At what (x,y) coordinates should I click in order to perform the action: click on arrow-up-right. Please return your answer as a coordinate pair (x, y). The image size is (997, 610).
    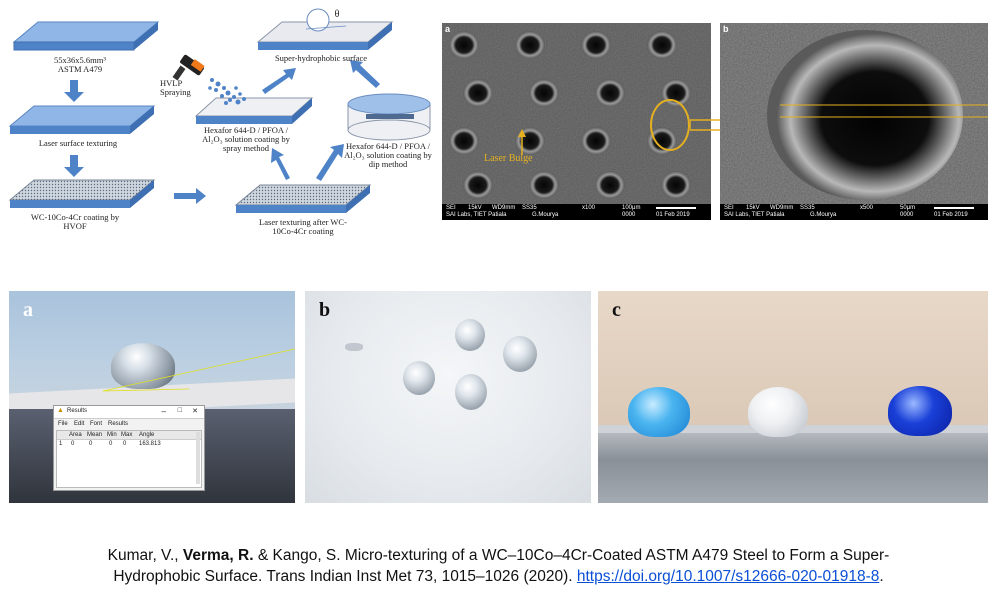
    Looking at the image, I should click on (330, 162).